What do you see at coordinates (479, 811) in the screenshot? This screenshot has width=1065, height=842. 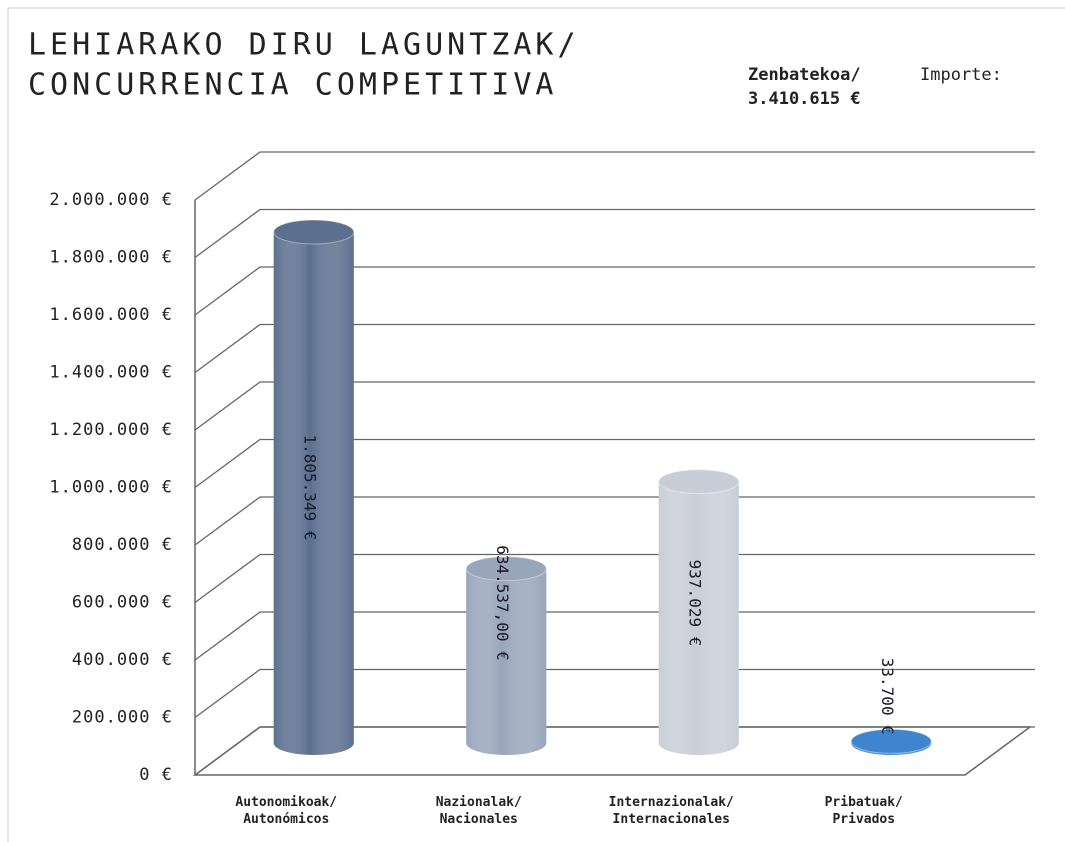 I see `x-tick-label: Nazionalak/Nacionales` at bounding box center [479, 811].